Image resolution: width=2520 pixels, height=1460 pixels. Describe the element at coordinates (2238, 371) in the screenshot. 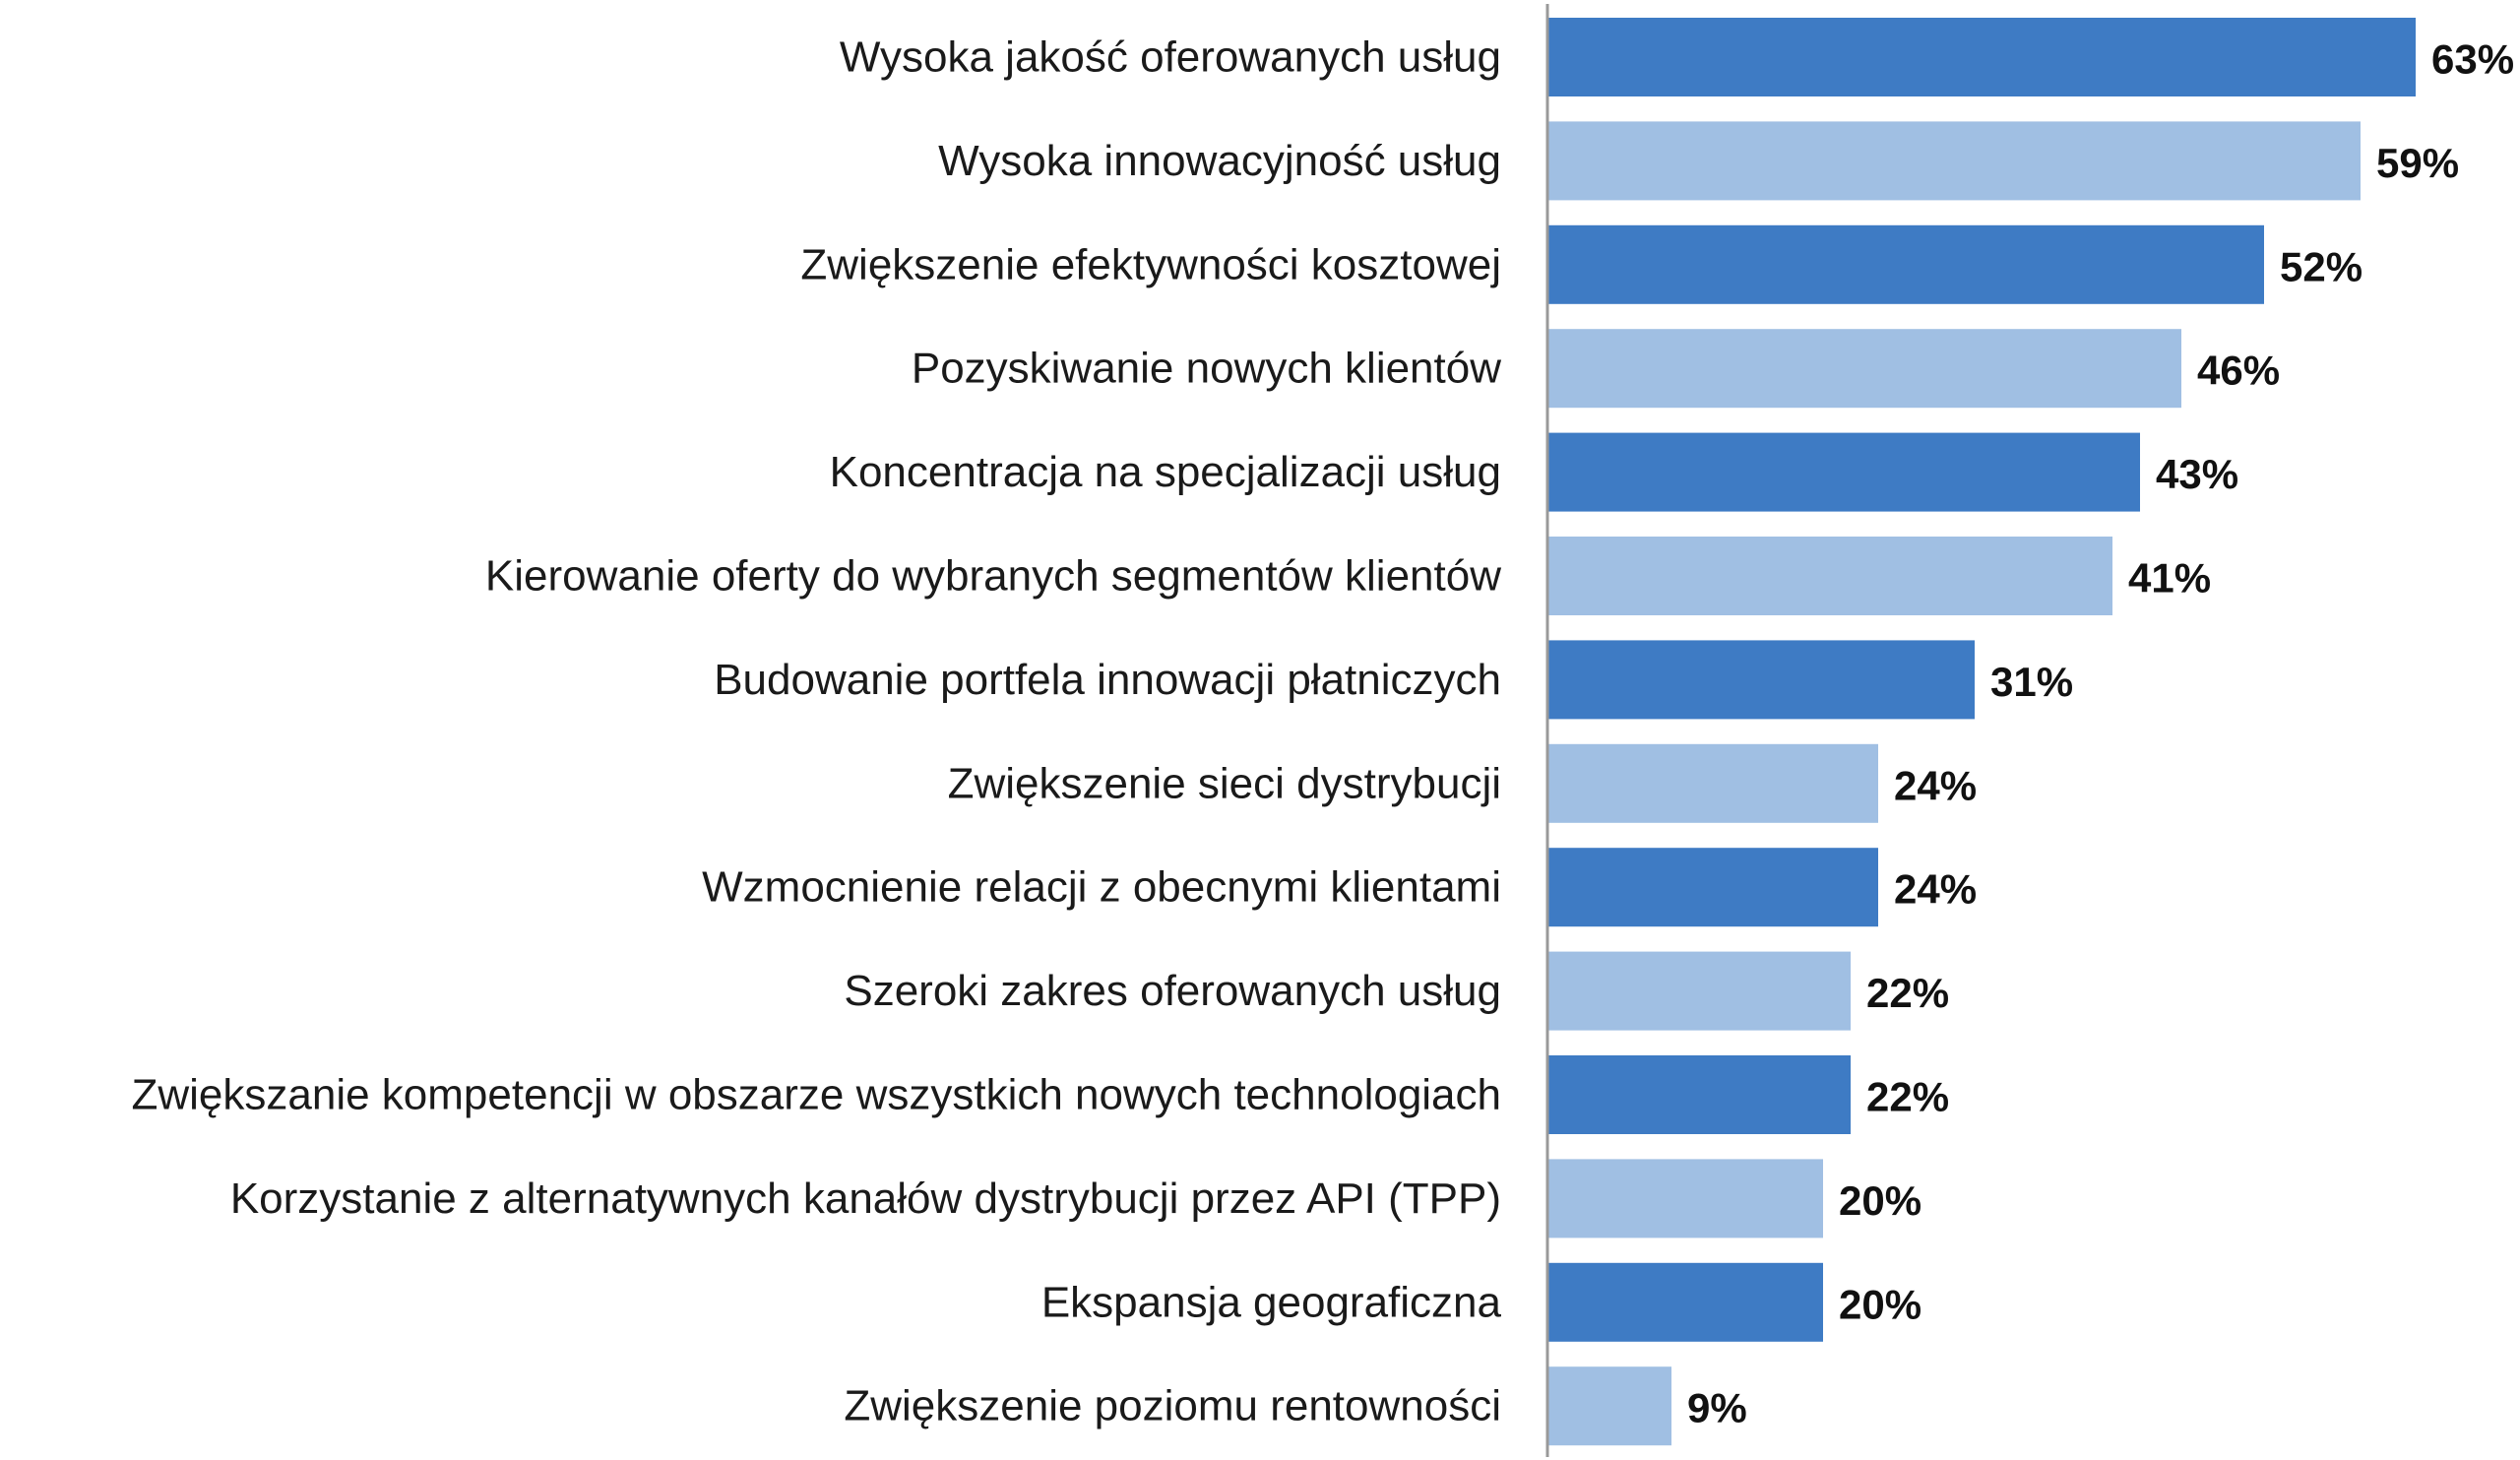

I see `value-label: 46%` at that location.